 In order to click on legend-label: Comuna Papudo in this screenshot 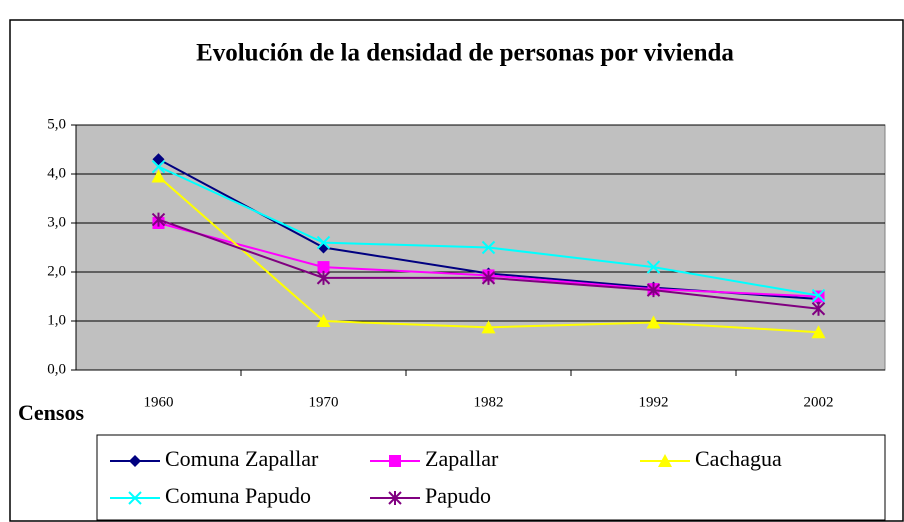, I will do `click(238, 495)`.